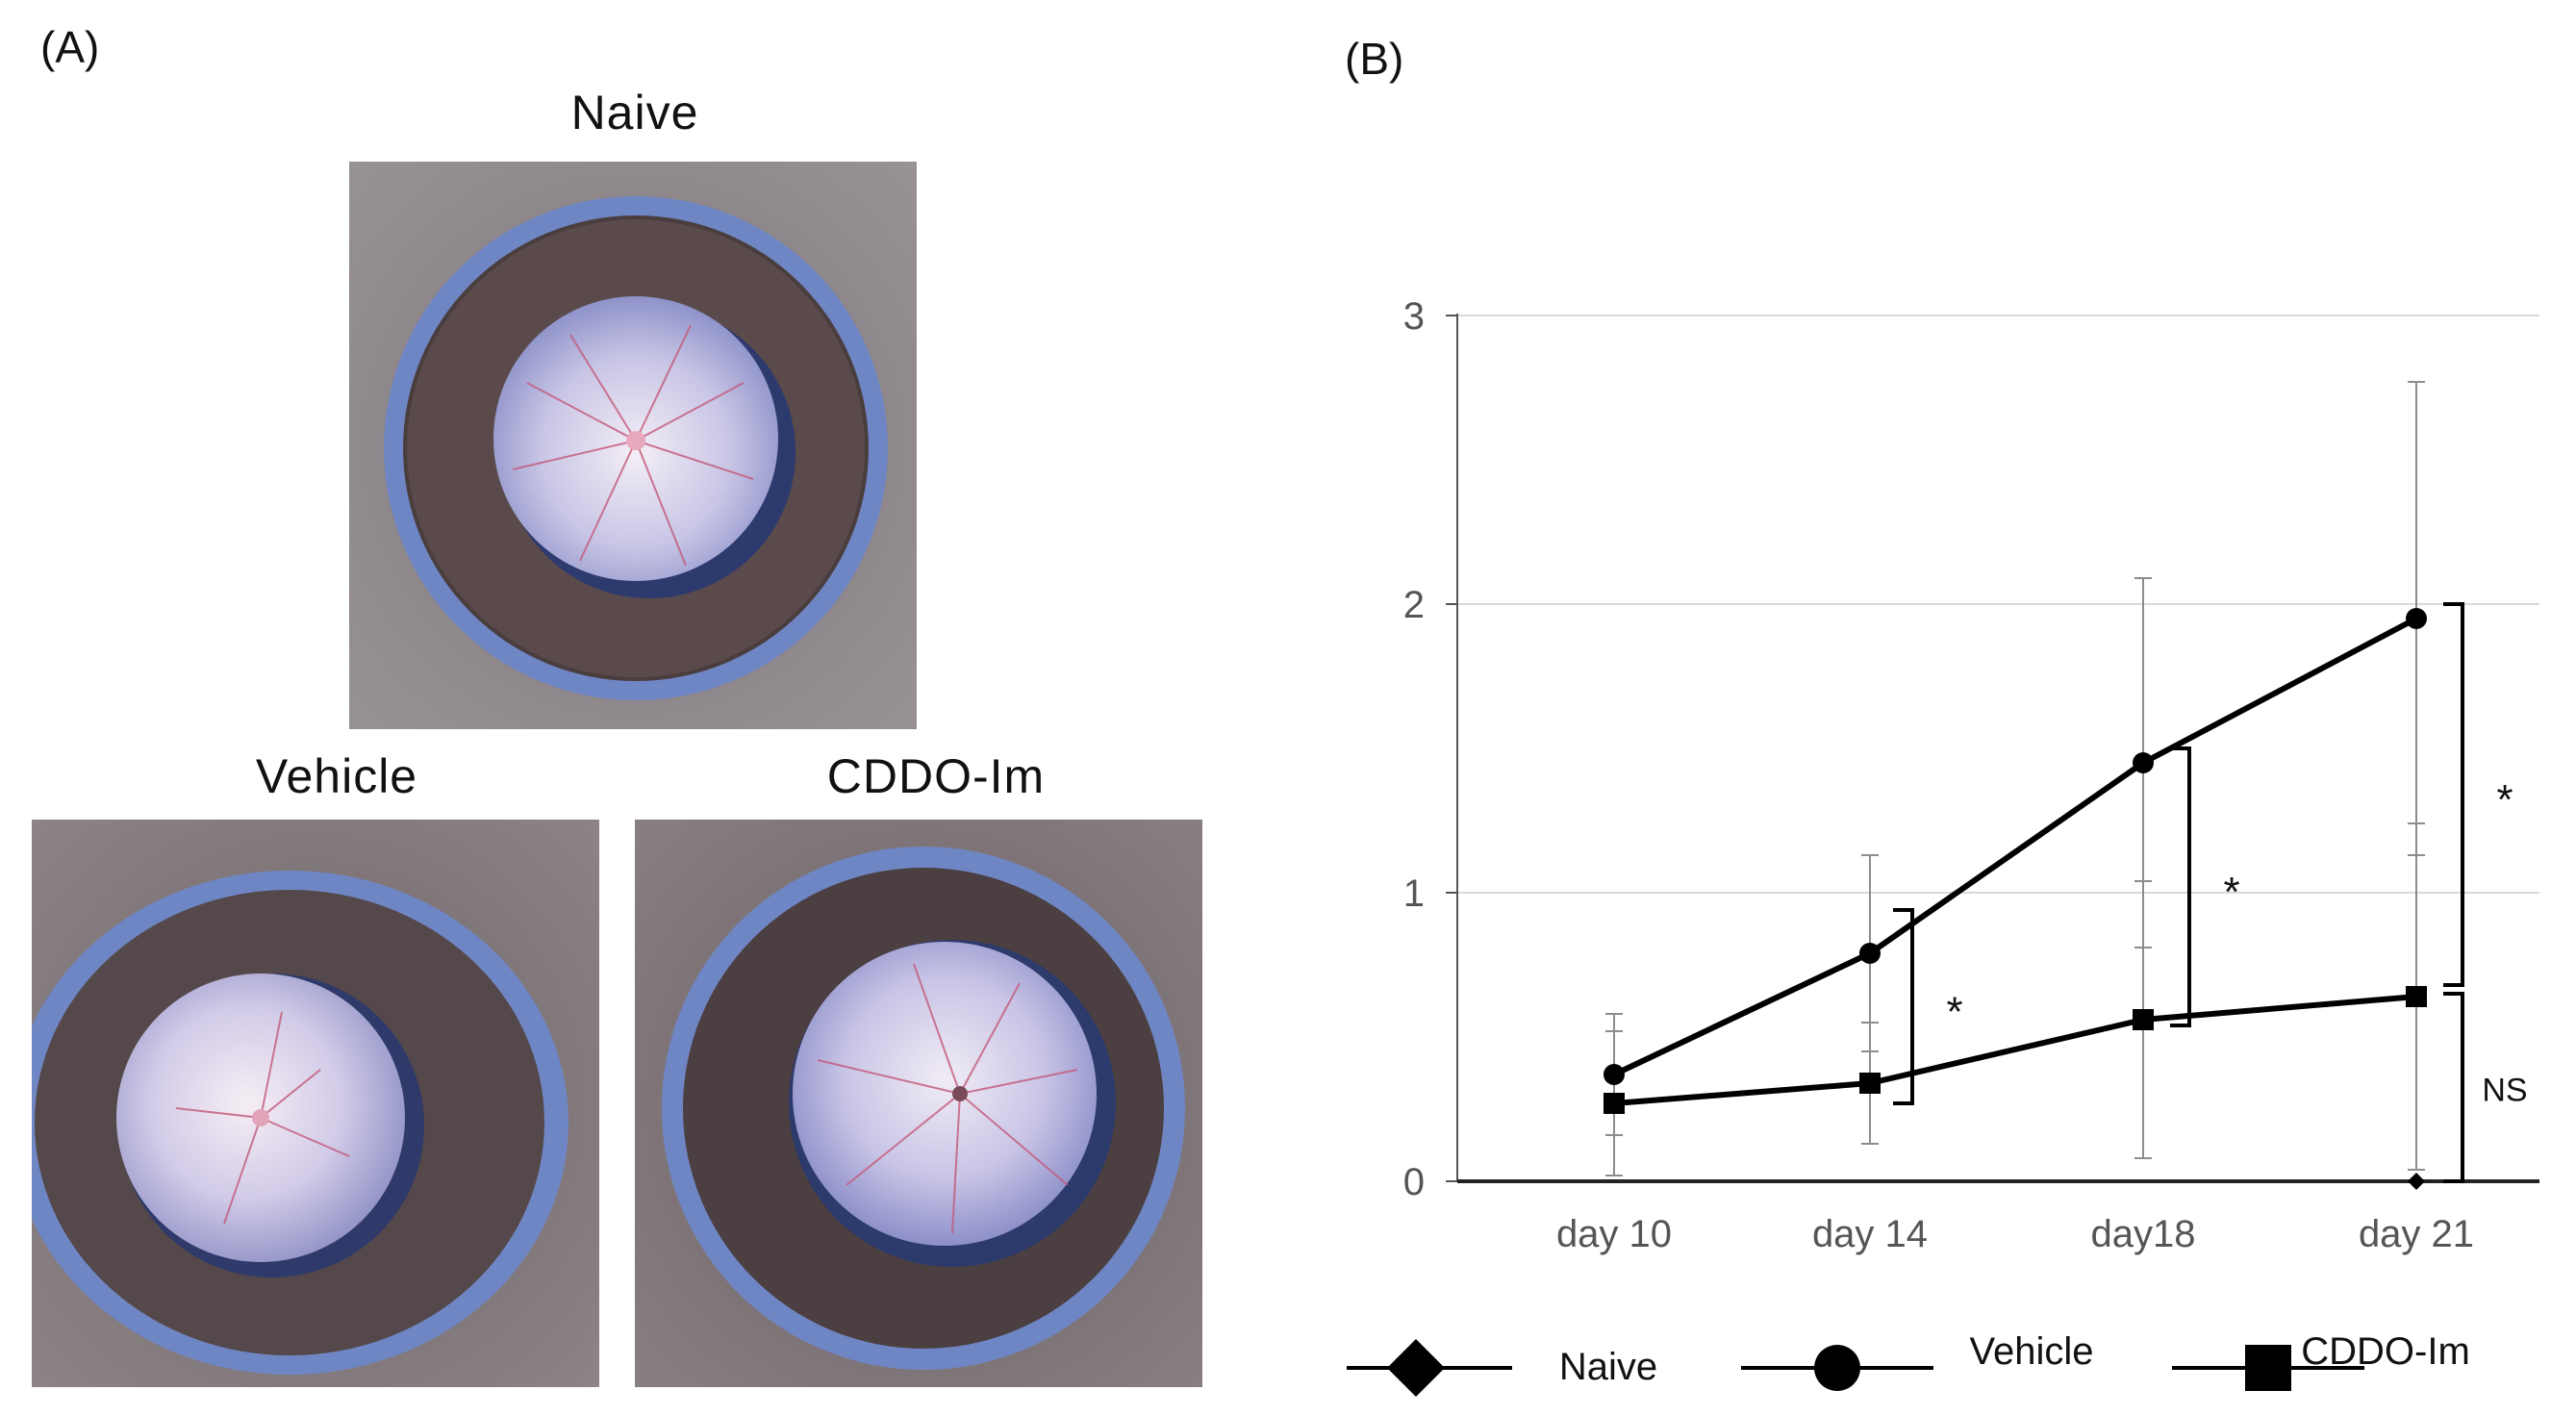 Image resolution: width=2576 pixels, height=1416 pixels. I want to click on series-line-cddo-im, so click(2015, 1050).